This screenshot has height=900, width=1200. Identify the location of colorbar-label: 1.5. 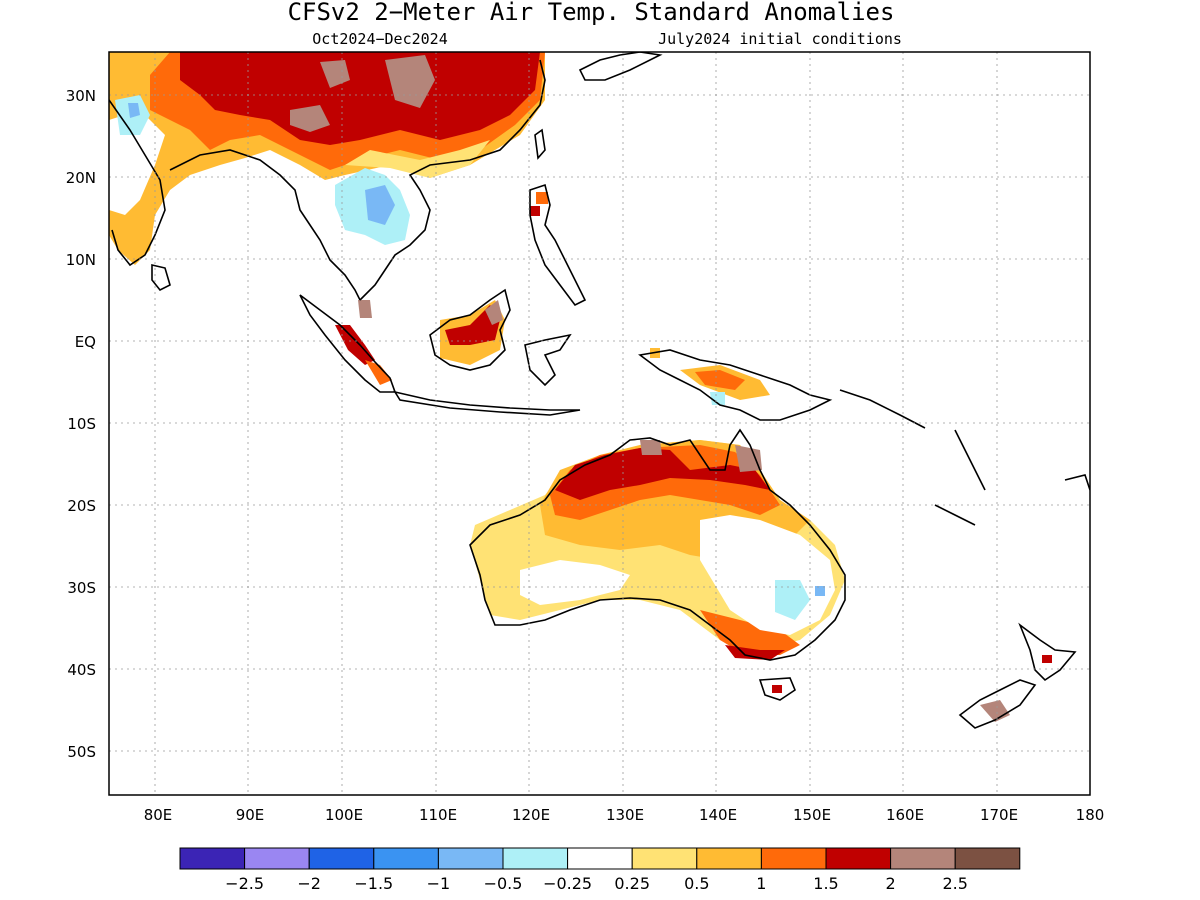
(825, 883).